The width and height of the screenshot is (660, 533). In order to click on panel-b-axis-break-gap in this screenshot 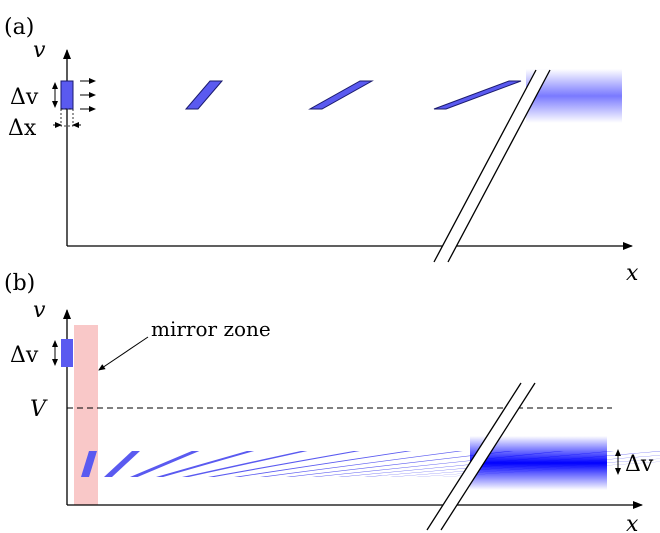, I will do `click(481, 456)`.